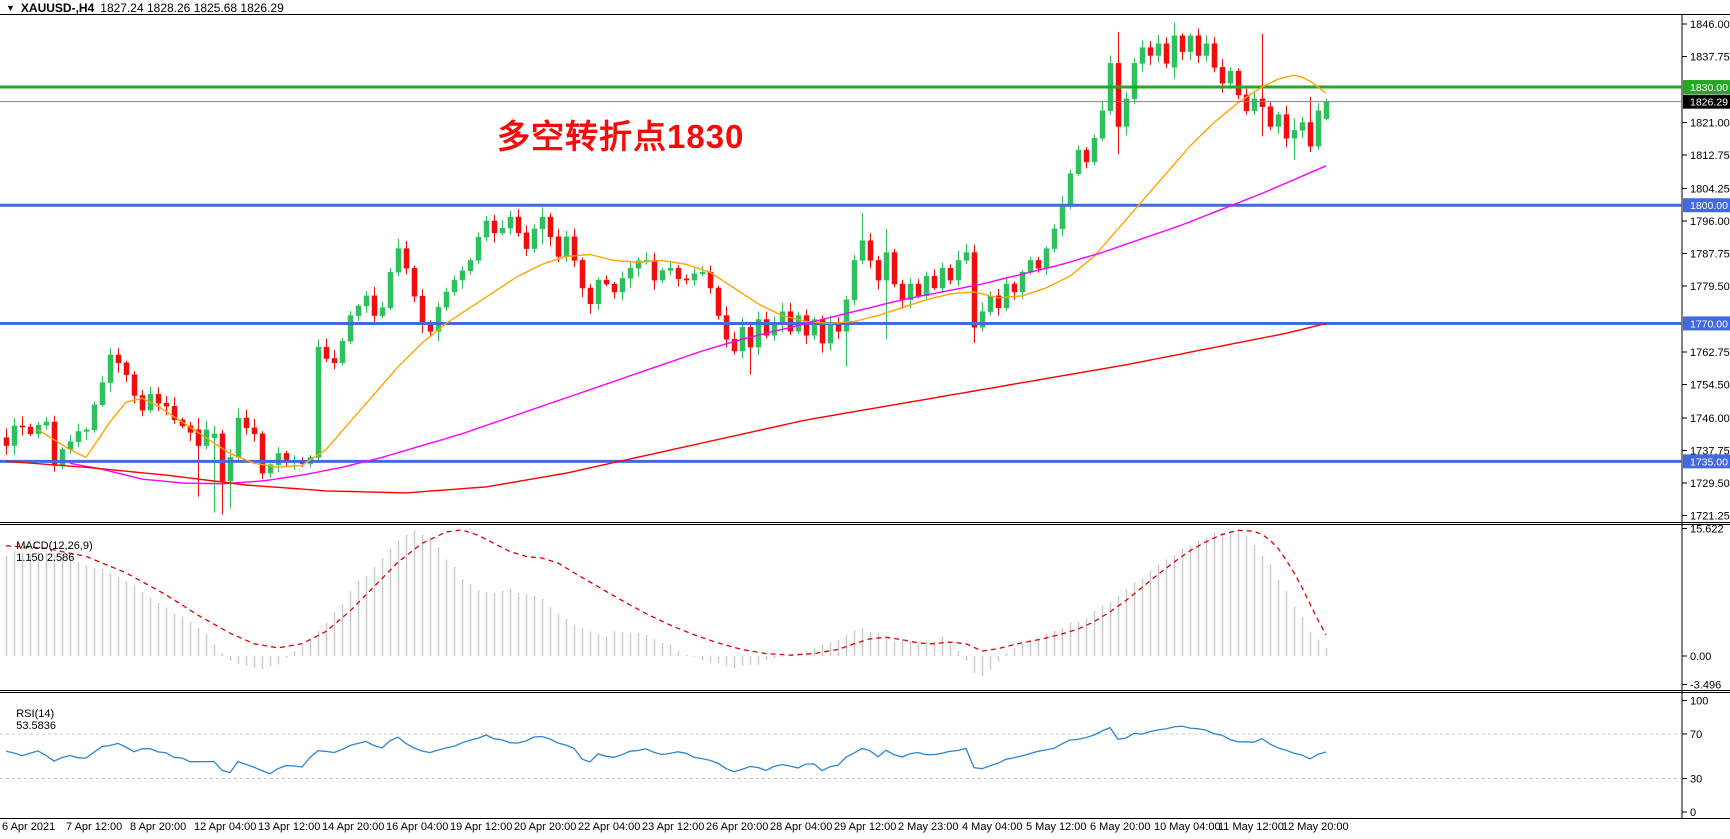 This screenshot has height=839, width=1730. I want to click on time-axis-label: 29 Apr 12:00, so click(865, 827).